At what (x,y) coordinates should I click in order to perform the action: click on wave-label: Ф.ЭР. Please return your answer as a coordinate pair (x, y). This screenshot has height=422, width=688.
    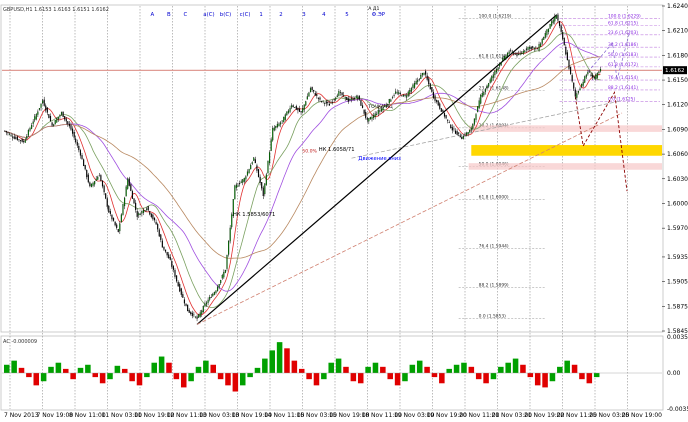
    Looking at the image, I should click on (379, 15).